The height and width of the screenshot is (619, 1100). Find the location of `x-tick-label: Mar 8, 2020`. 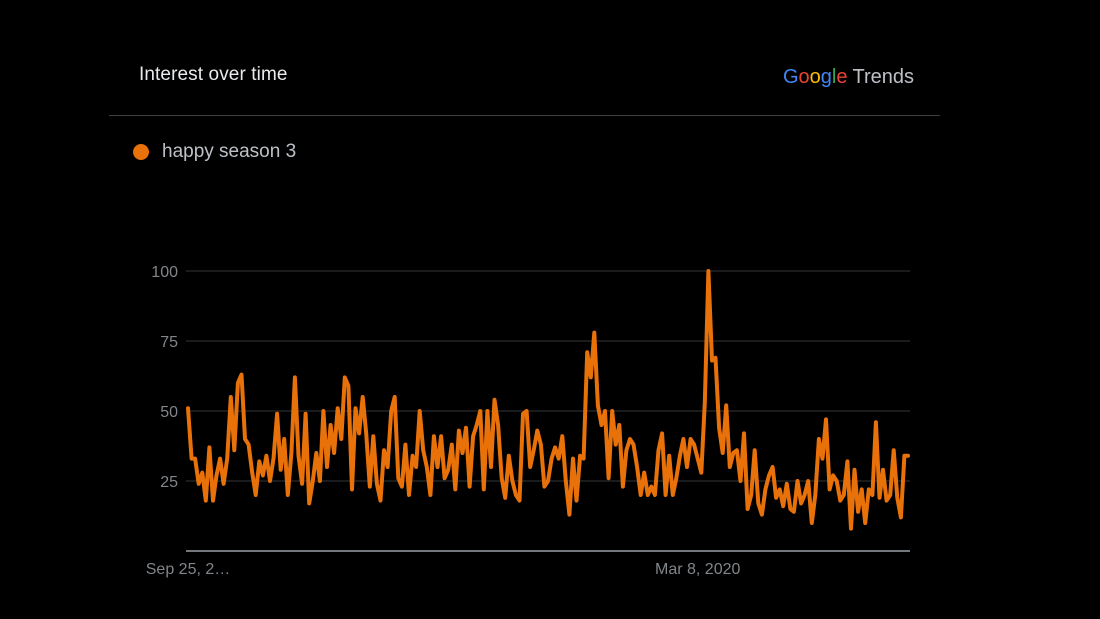

x-tick-label: Mar 8, 2020 is located at coordinates (697, 569).